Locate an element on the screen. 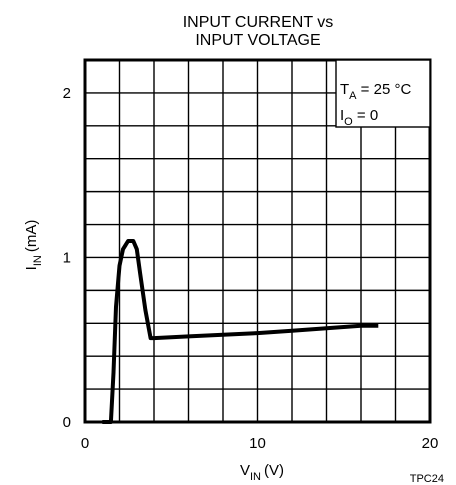 This screenshot has height=485, width=456. condition-box-background is located at coordinates (383, 93).